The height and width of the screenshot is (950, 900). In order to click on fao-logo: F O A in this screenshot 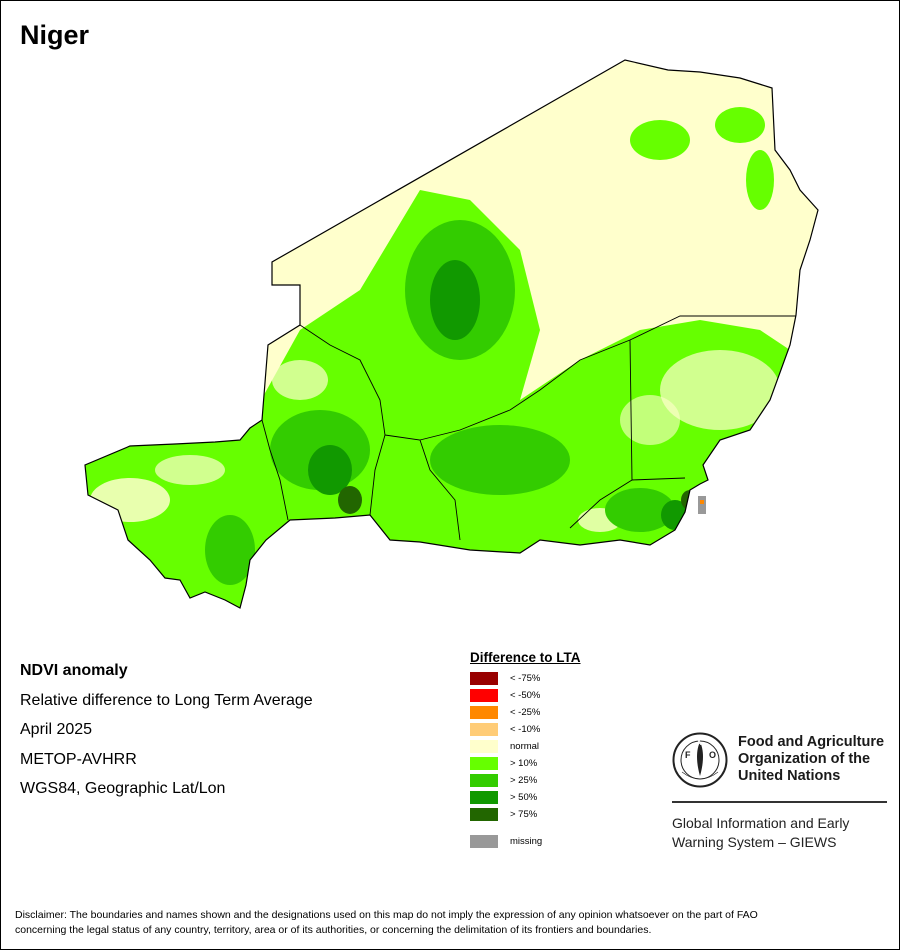, I will do `click(700, 760)`.